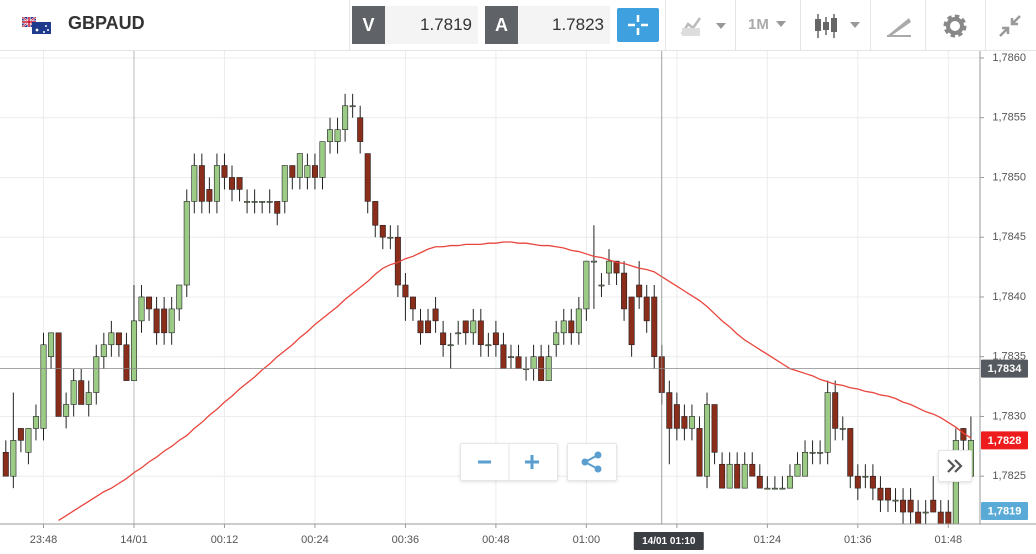 The width and height of the screenshot is (1036, 554). Describe the element at coordinates (899, 26) in the screenshot. I see `drawing-button` at that location.